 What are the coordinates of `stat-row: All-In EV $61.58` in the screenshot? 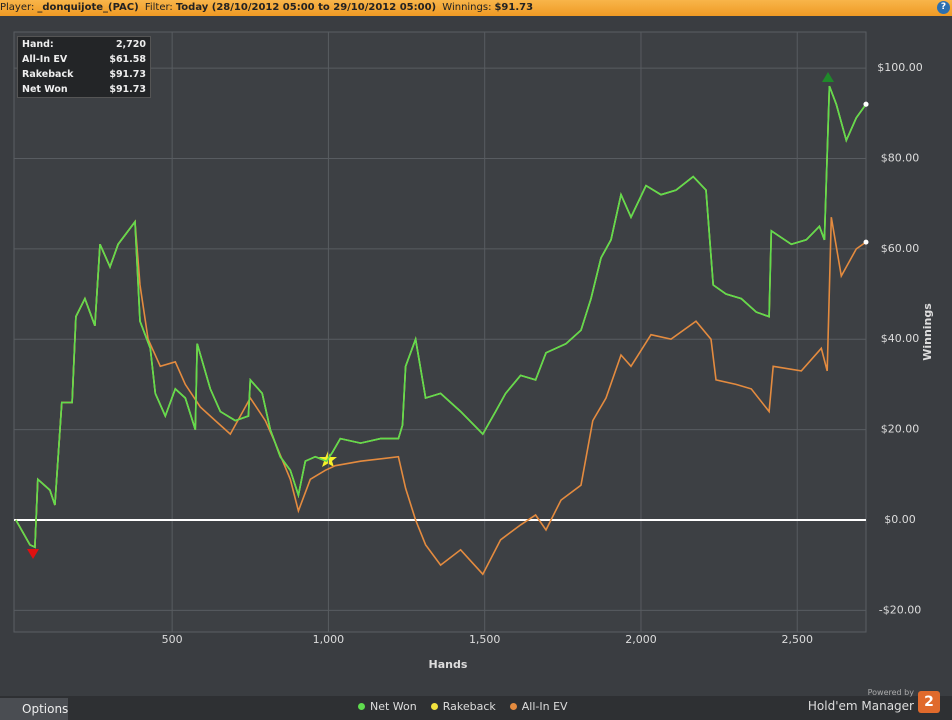 It's located at (84, 59).